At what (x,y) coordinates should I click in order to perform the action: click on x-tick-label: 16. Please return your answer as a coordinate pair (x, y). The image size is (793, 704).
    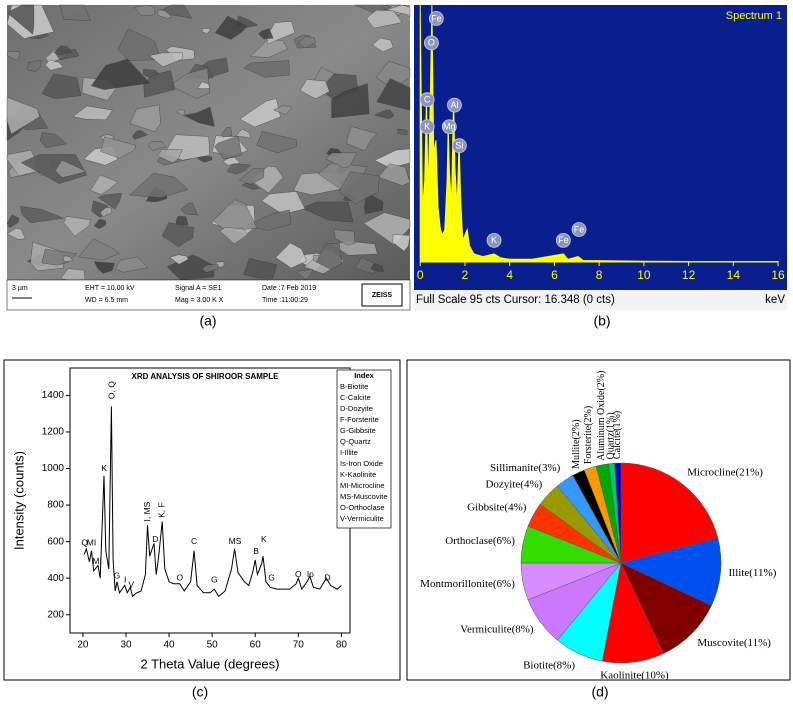
    Looking at the image, I should click on (778, 275).